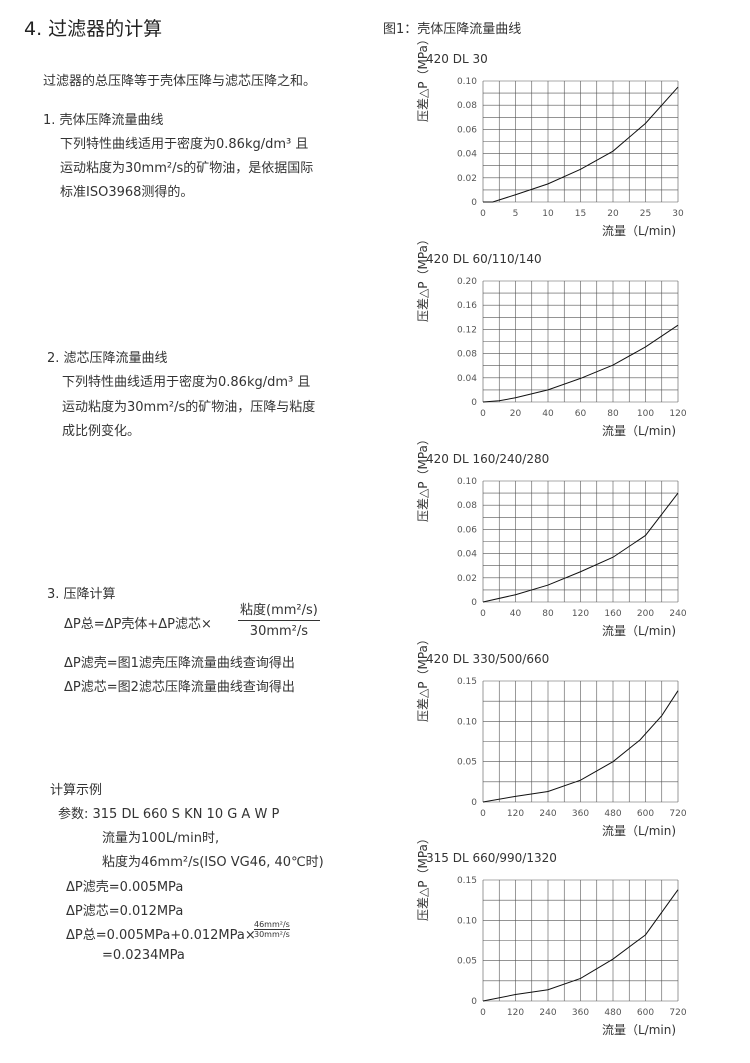 The width and height of the screenshot is (750, 1063). I want to click on part3-heading: 3. 压降计算, so click(81, 594).